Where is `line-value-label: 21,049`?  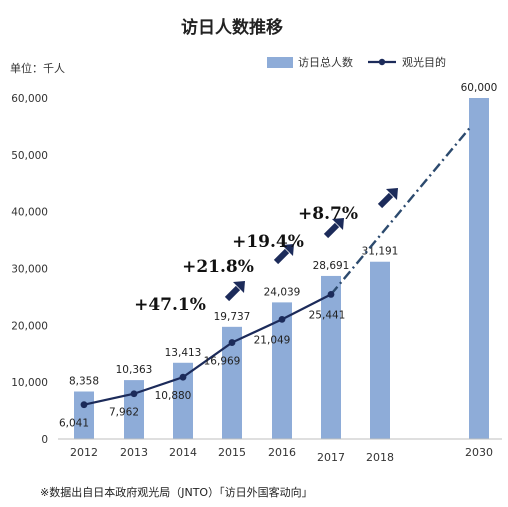
line-value-label: 21,049 is located at coordinates (272, 340).